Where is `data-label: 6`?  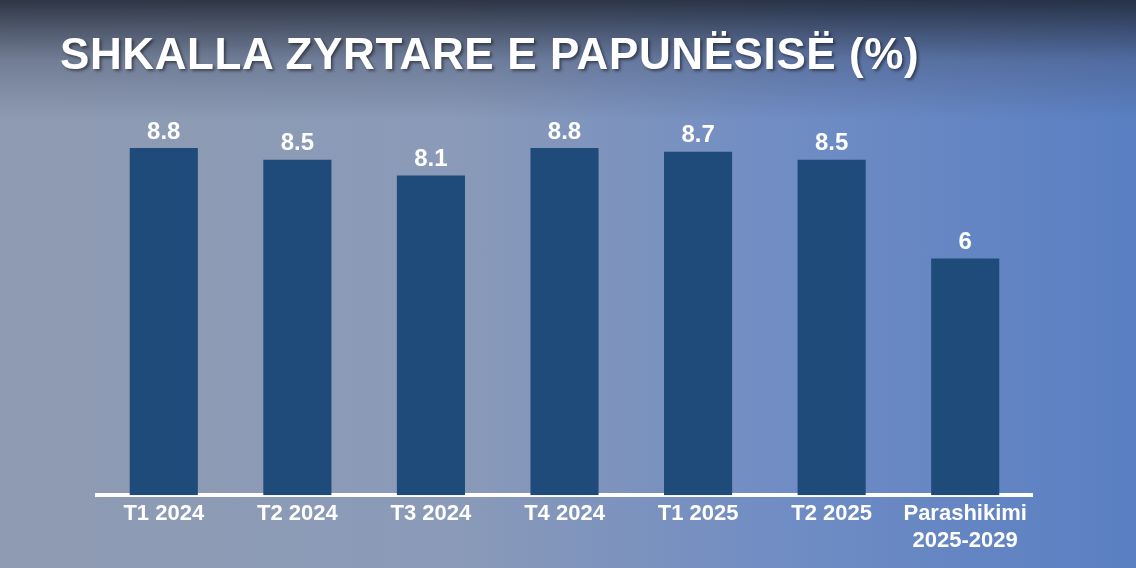 data-label: 6 is located at coordinates (965, 241).